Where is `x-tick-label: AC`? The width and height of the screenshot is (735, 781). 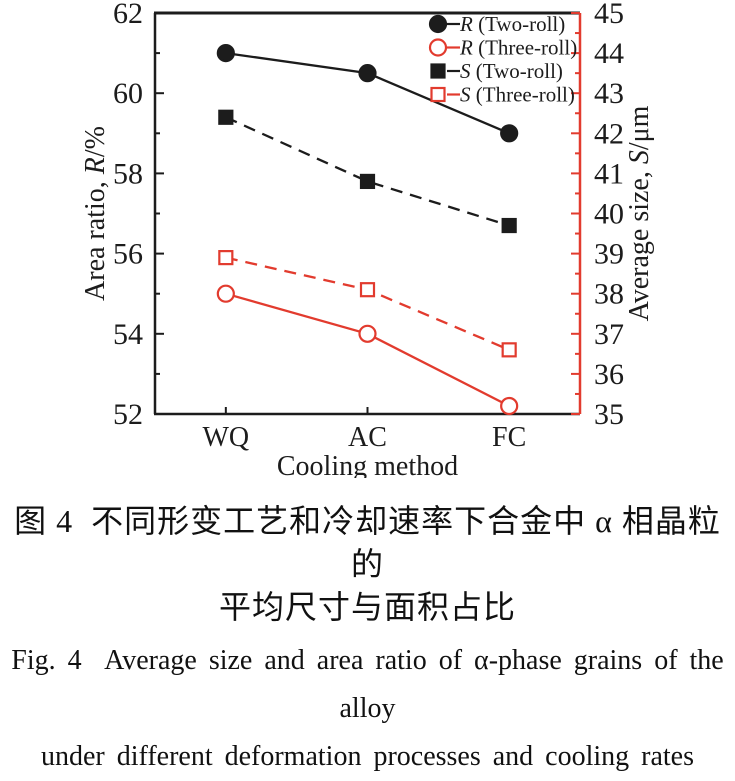 x-tick-label: AC is located at coordinates (367, 437).